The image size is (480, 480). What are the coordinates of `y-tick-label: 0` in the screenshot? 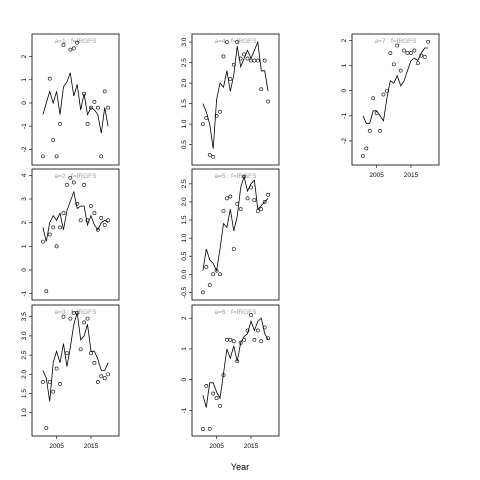 It's located at (24, 270).